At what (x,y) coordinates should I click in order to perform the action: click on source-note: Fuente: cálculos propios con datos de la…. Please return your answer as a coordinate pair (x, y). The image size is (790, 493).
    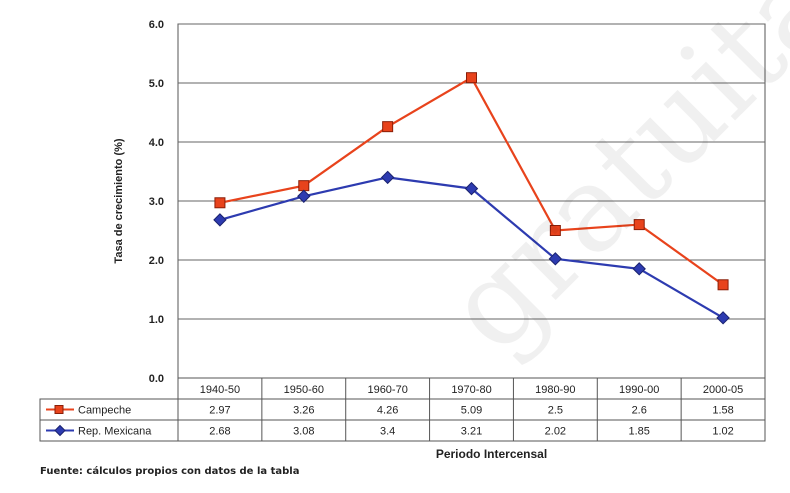
    Looking at the image, I should click on (170, 471).